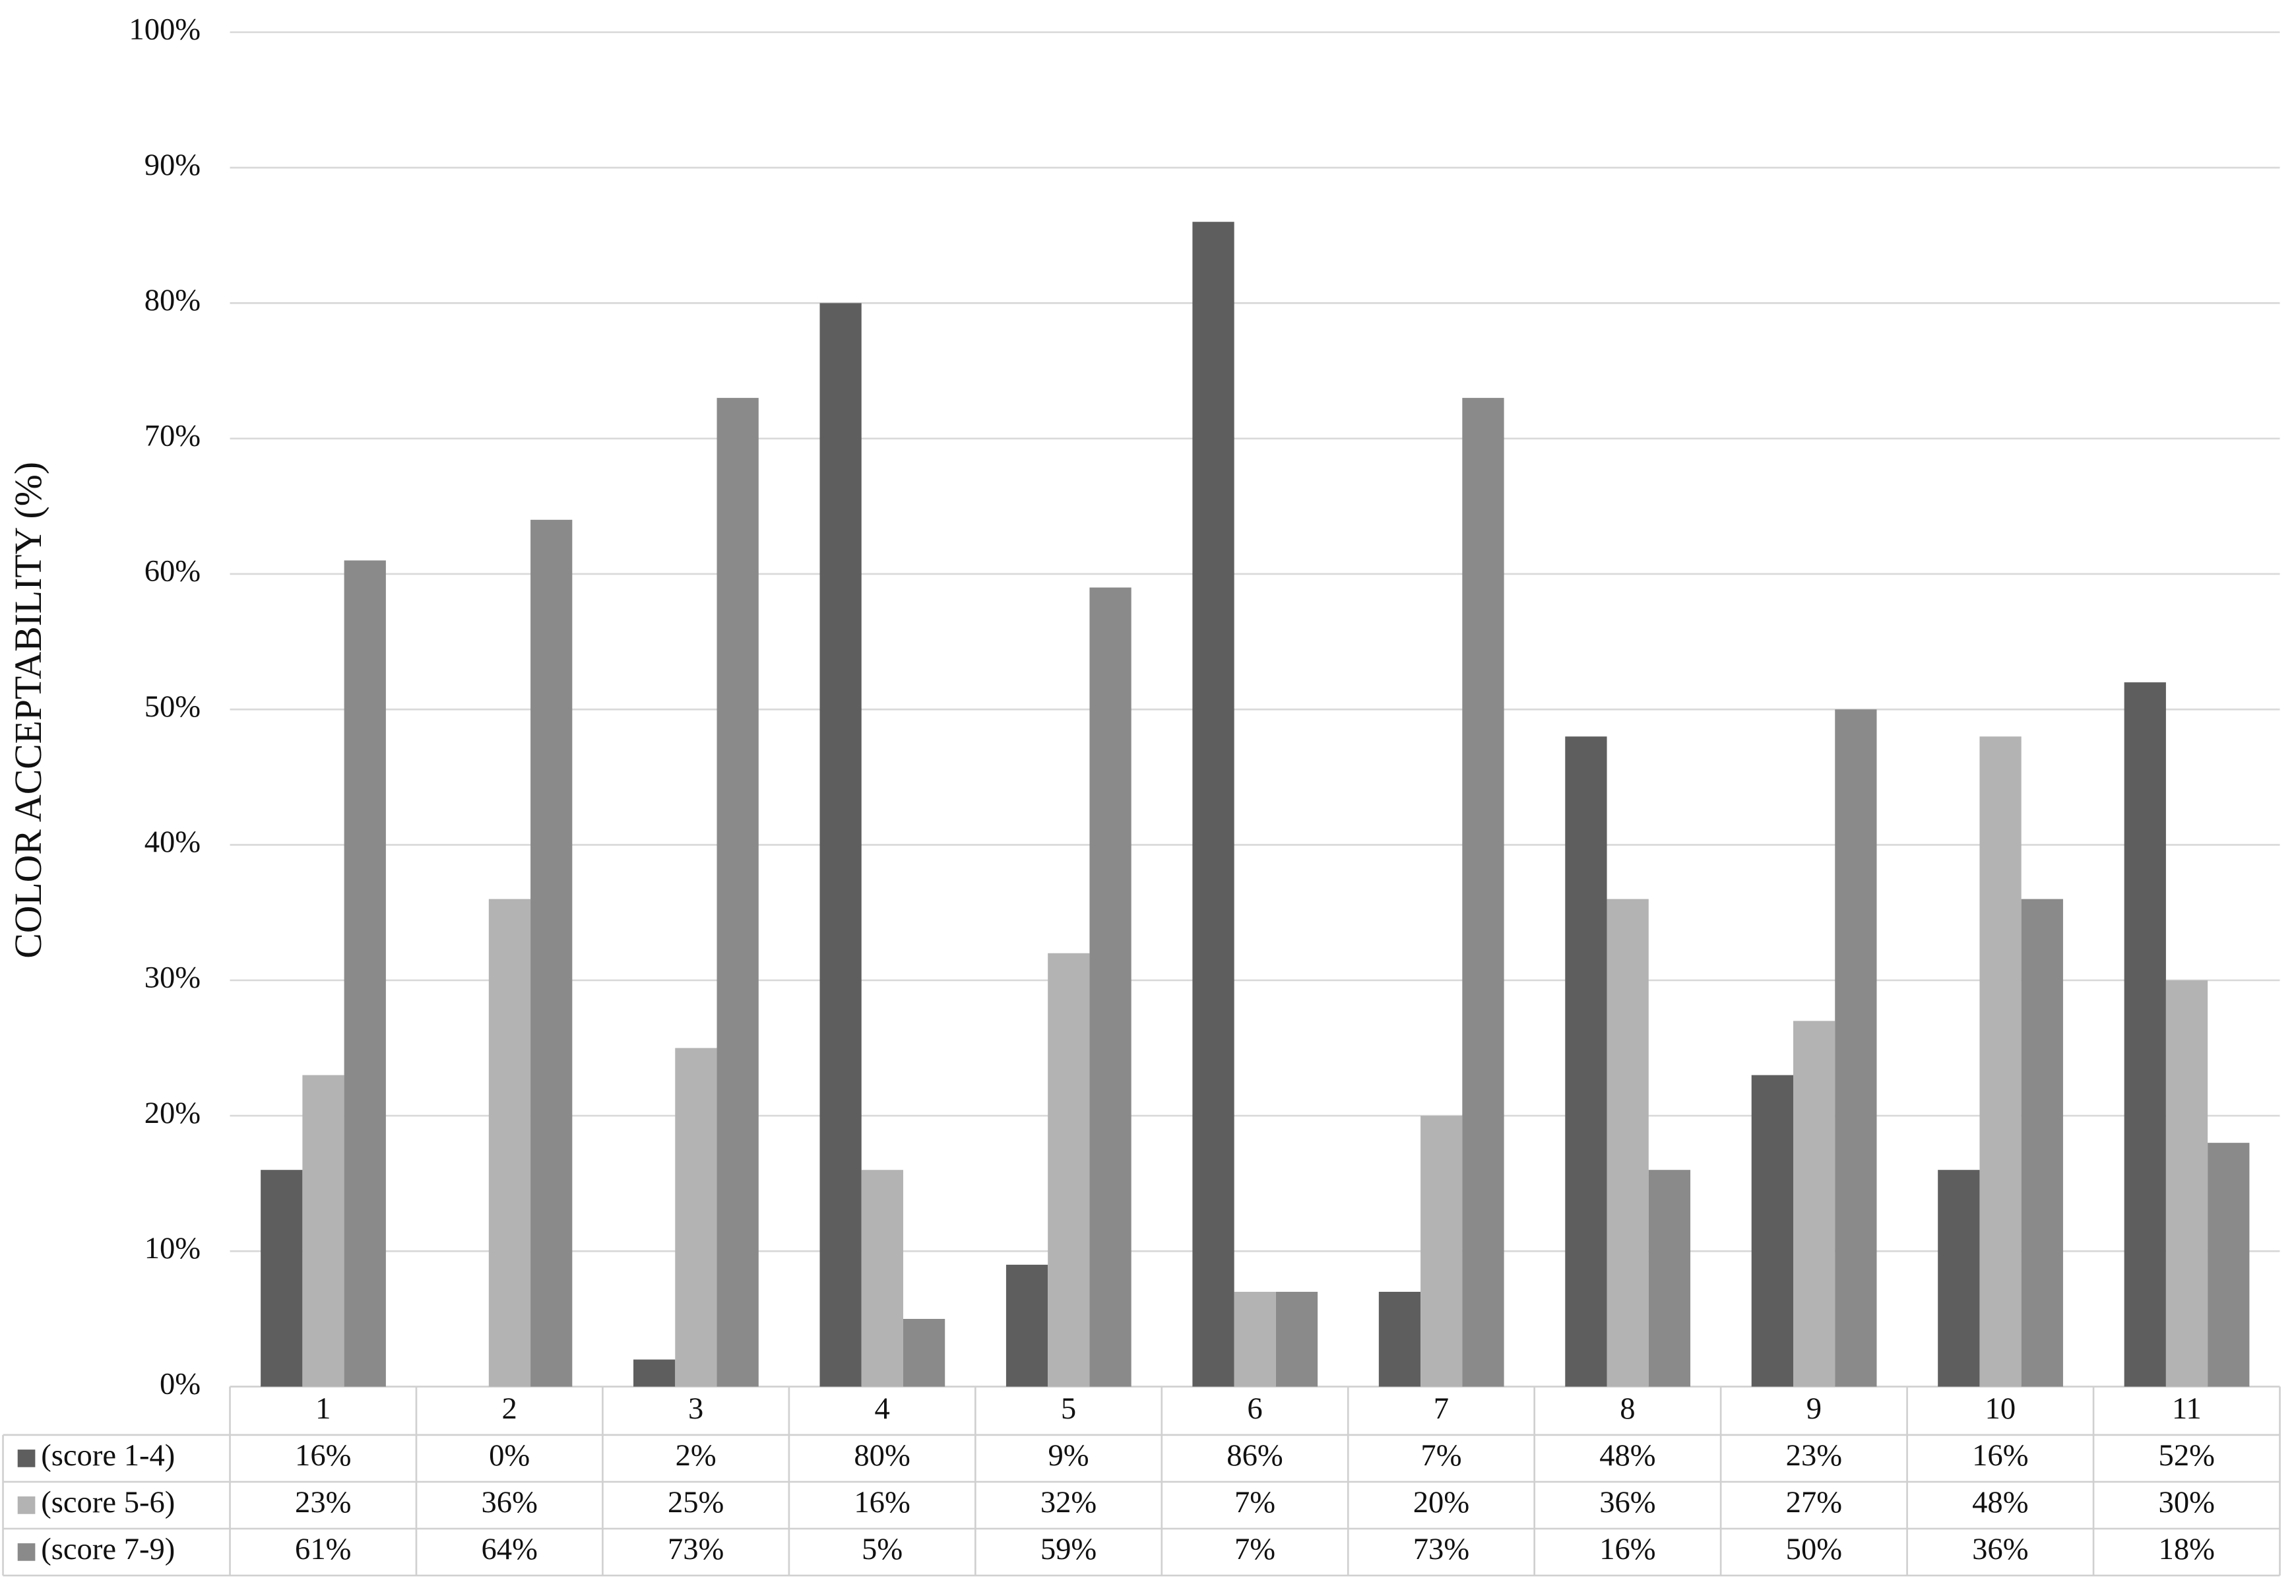  Describe the element at coordinates (509, 1455) in the screenshot. I see `table-value: 0%` at that location.